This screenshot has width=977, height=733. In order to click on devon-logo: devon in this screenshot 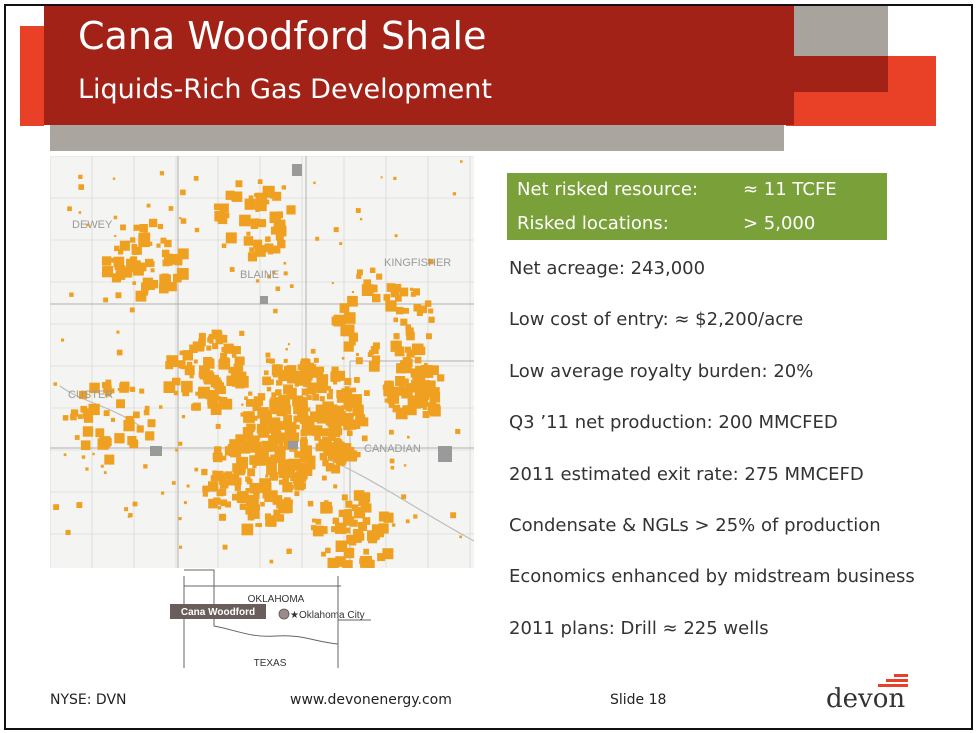, I will do `click(871, 692)`.